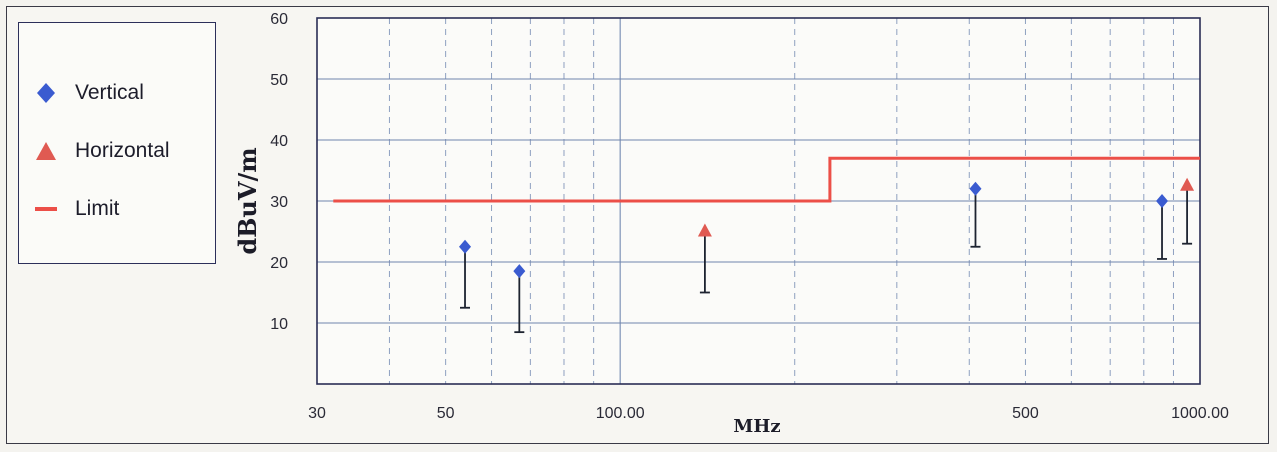 The image size is (1277, 452). I want to click on limit-line, so click(766, 179).